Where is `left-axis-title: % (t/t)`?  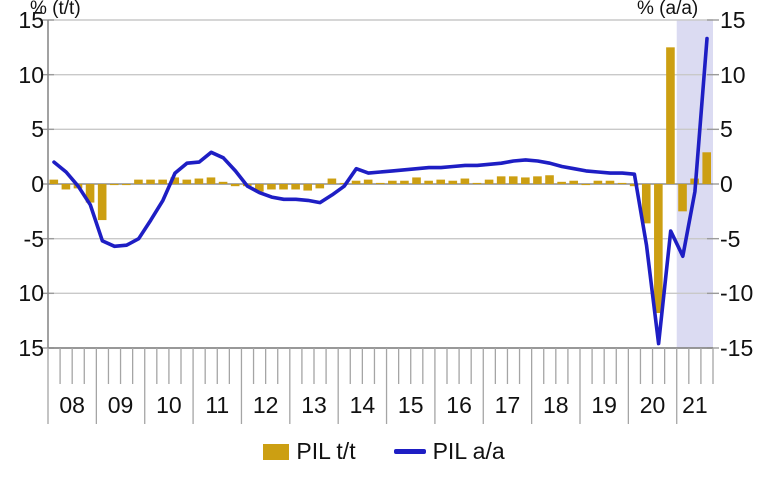 left-axis-title: % (t/t) is located at coordinates (55, 9).